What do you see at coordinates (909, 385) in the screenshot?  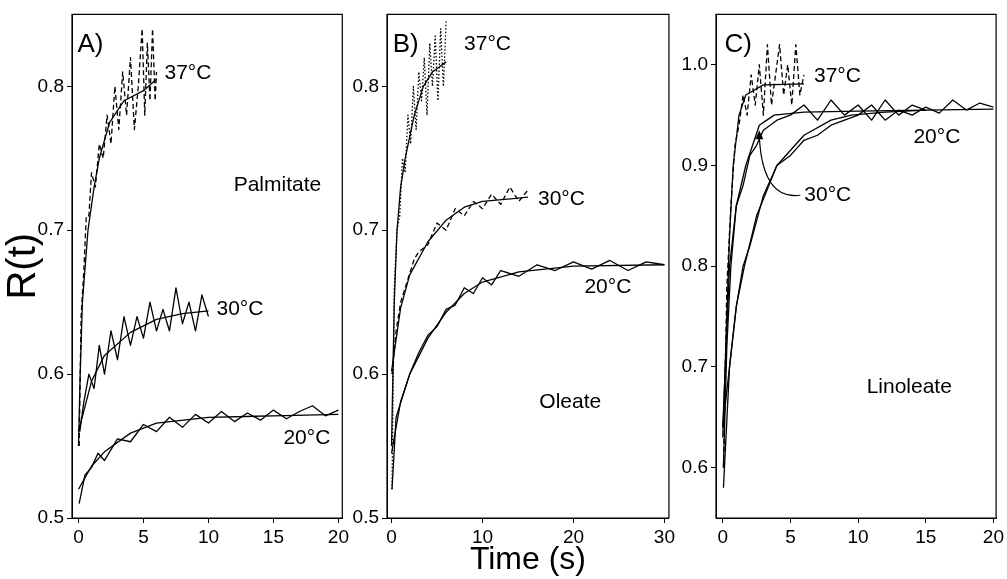 I see `annotation: Linoleate` at bounding box center [909, 385].